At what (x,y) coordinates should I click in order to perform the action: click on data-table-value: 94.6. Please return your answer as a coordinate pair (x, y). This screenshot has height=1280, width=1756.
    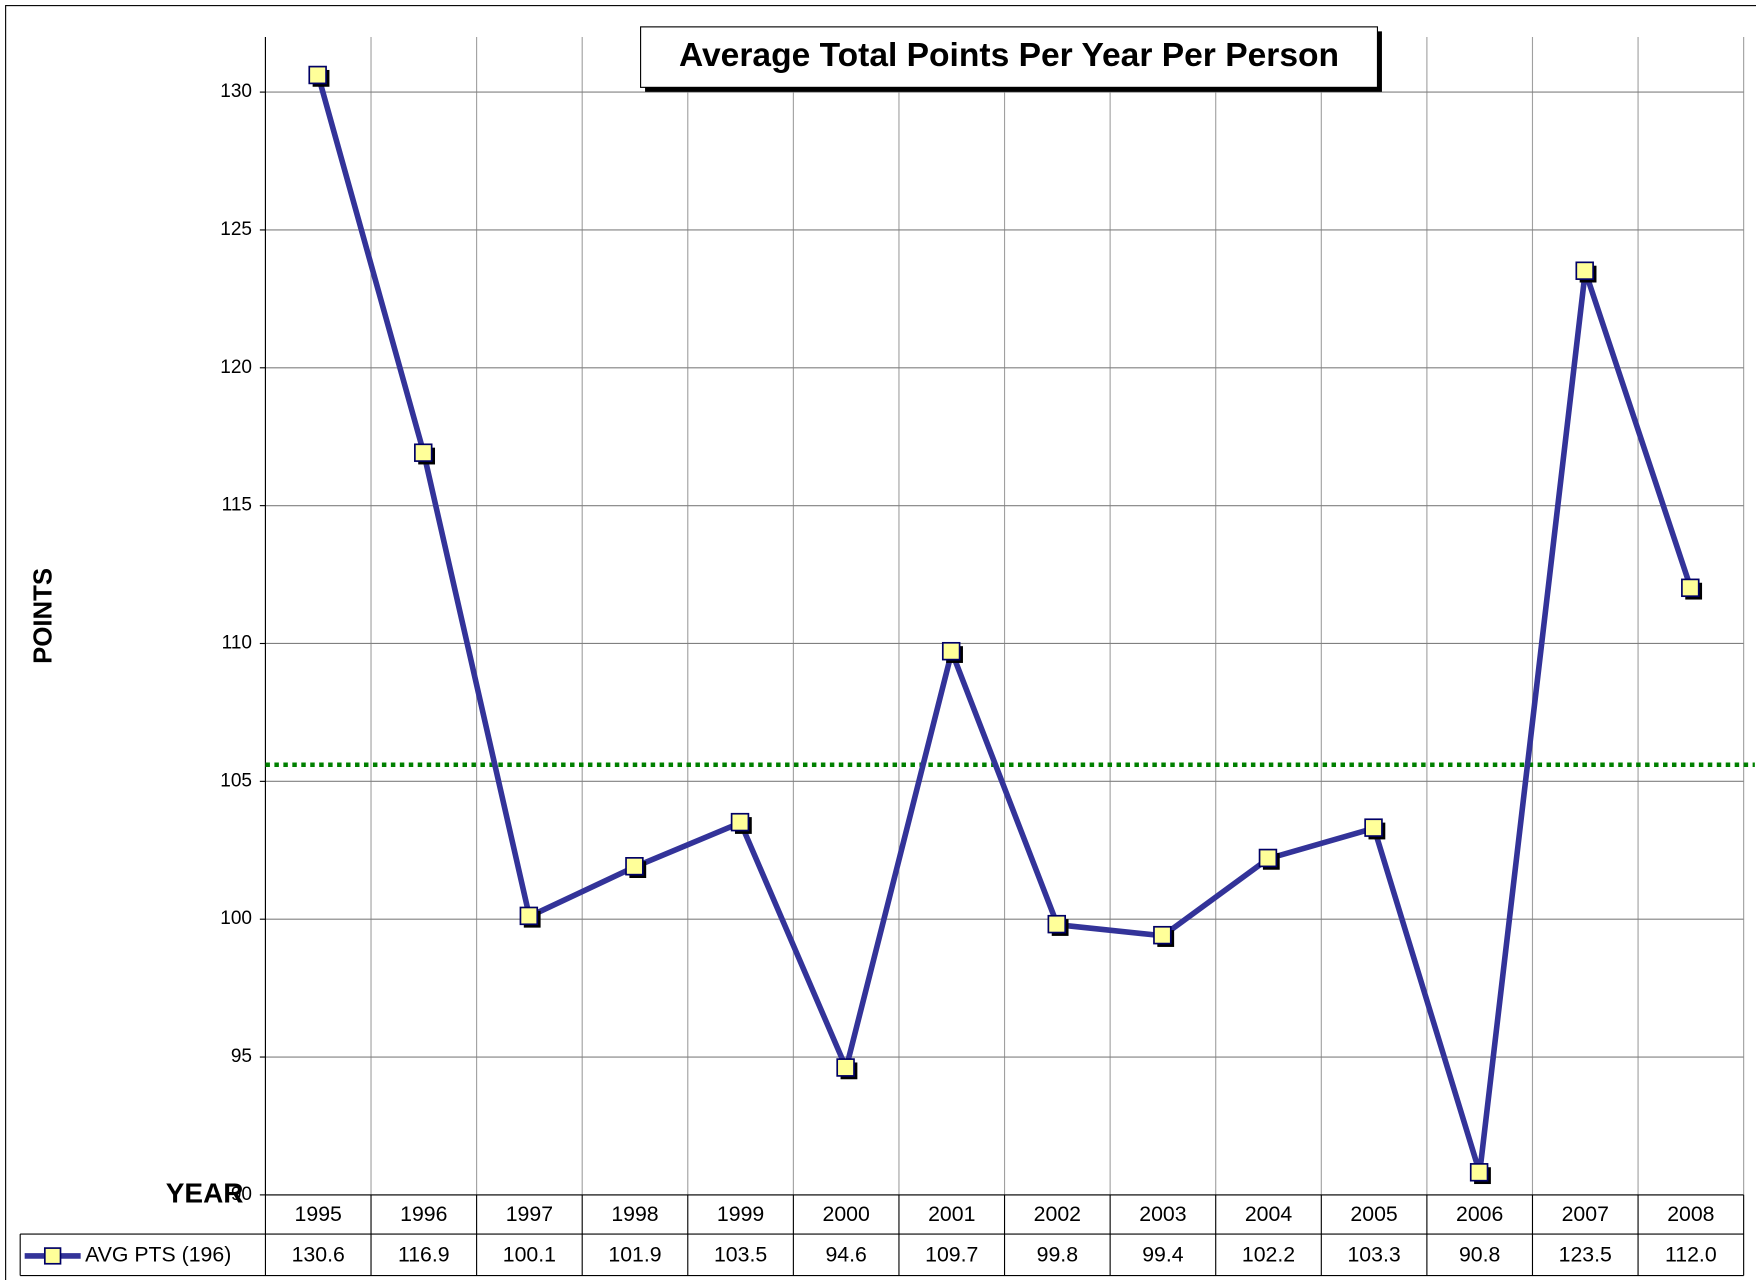
    Looking at the image, I should click on (845, 1255).